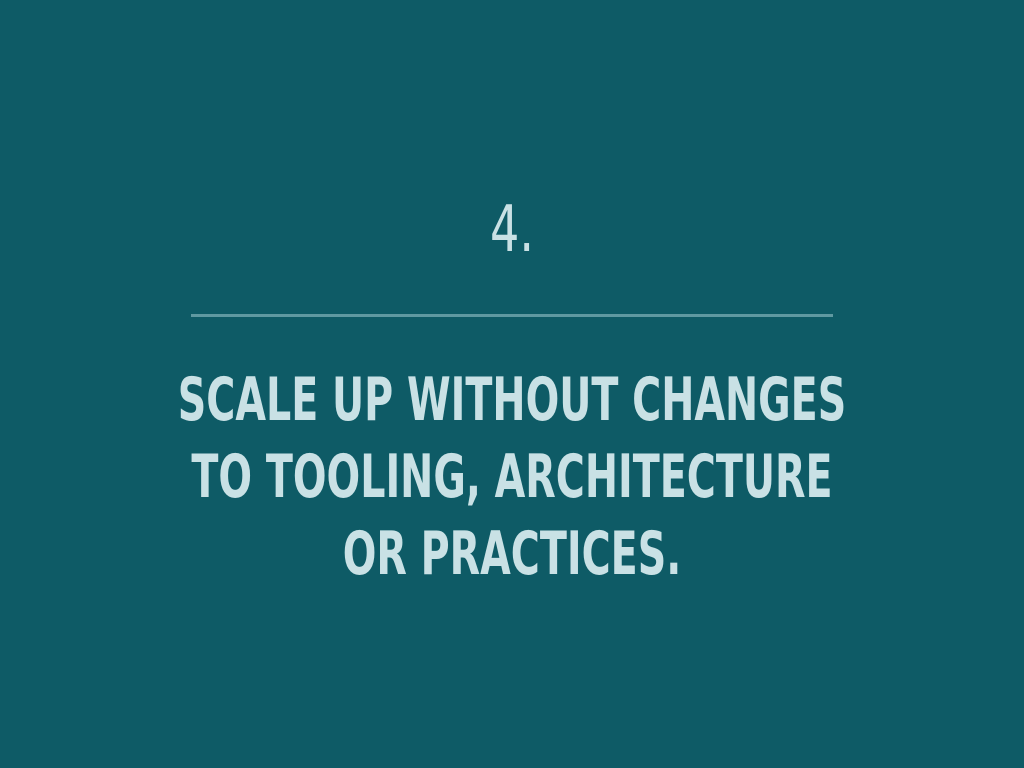 This screenshot has height=768, width=1024. Describe the element at coordinates (512, 554) in the screenshot. I see `statement-line-3: OR PRACTICES.` at that location.